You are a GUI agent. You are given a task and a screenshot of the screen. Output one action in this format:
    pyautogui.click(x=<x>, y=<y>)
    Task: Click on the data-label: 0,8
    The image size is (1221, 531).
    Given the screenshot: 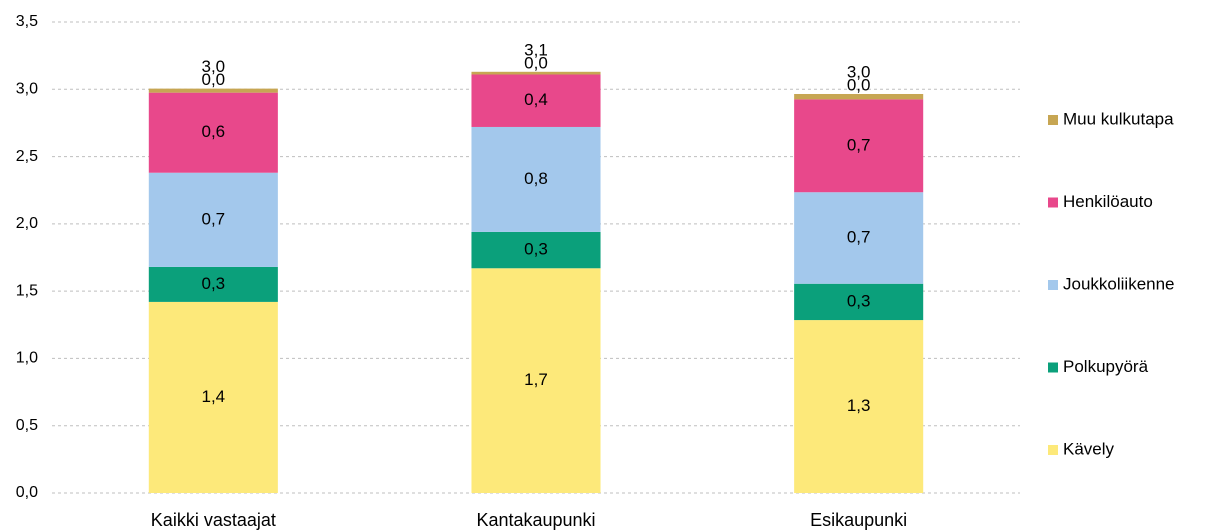 What is the action you would take?
    pyautogui.click(x=536, y=178)
    